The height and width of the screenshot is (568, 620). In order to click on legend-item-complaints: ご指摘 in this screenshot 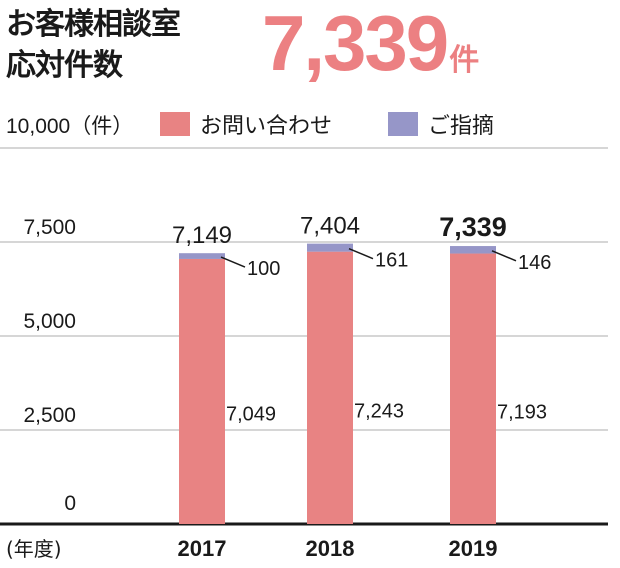, I will do `click(441, 124)`.